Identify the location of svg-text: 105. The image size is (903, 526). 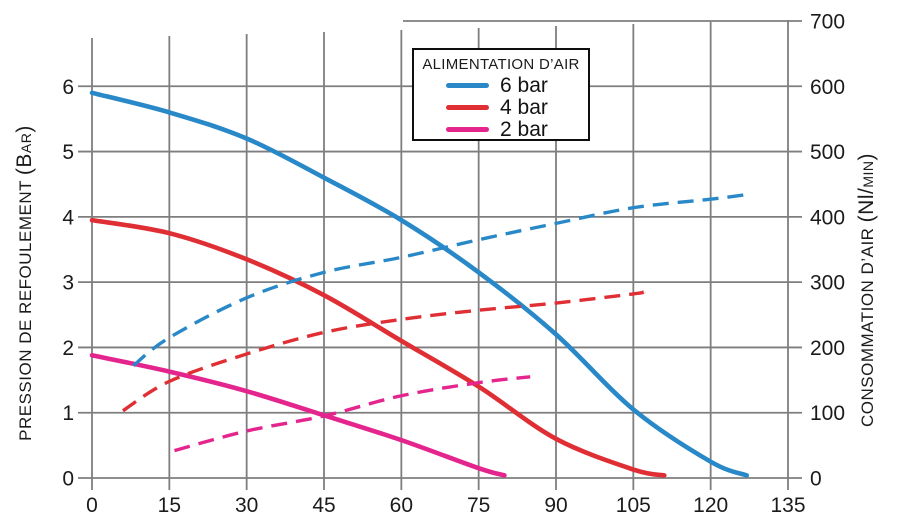
(633, 505).